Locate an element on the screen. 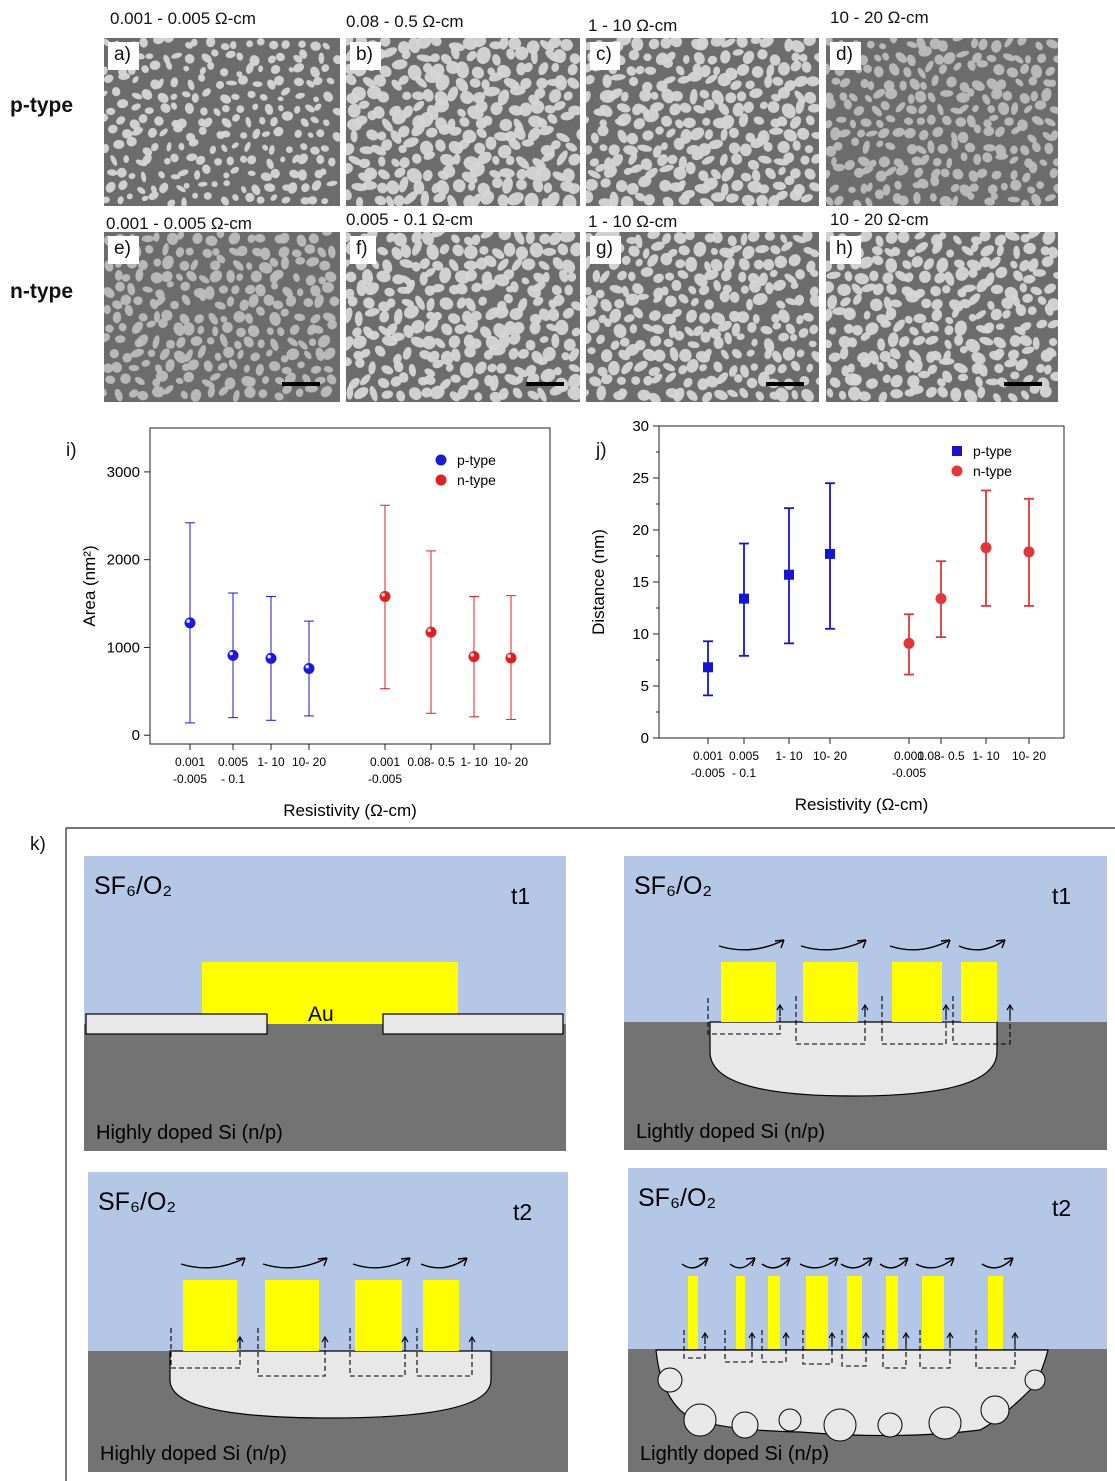 Image resolution: width=1115 pixels, height=1481 pixels. y-tick-label: 2000 is located at coordinates (123, 560).